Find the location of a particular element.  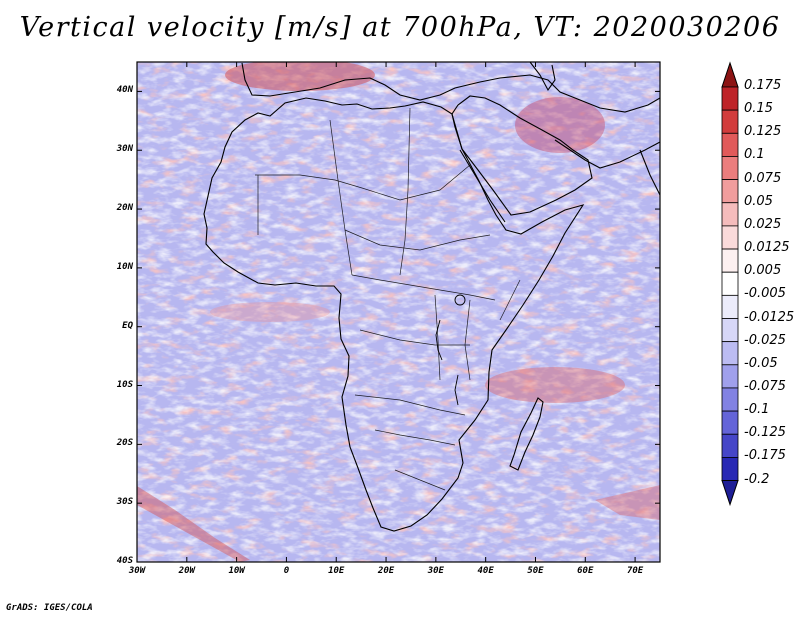

colorbar-level-label: 0.15 is located at coordinates (758, 109).